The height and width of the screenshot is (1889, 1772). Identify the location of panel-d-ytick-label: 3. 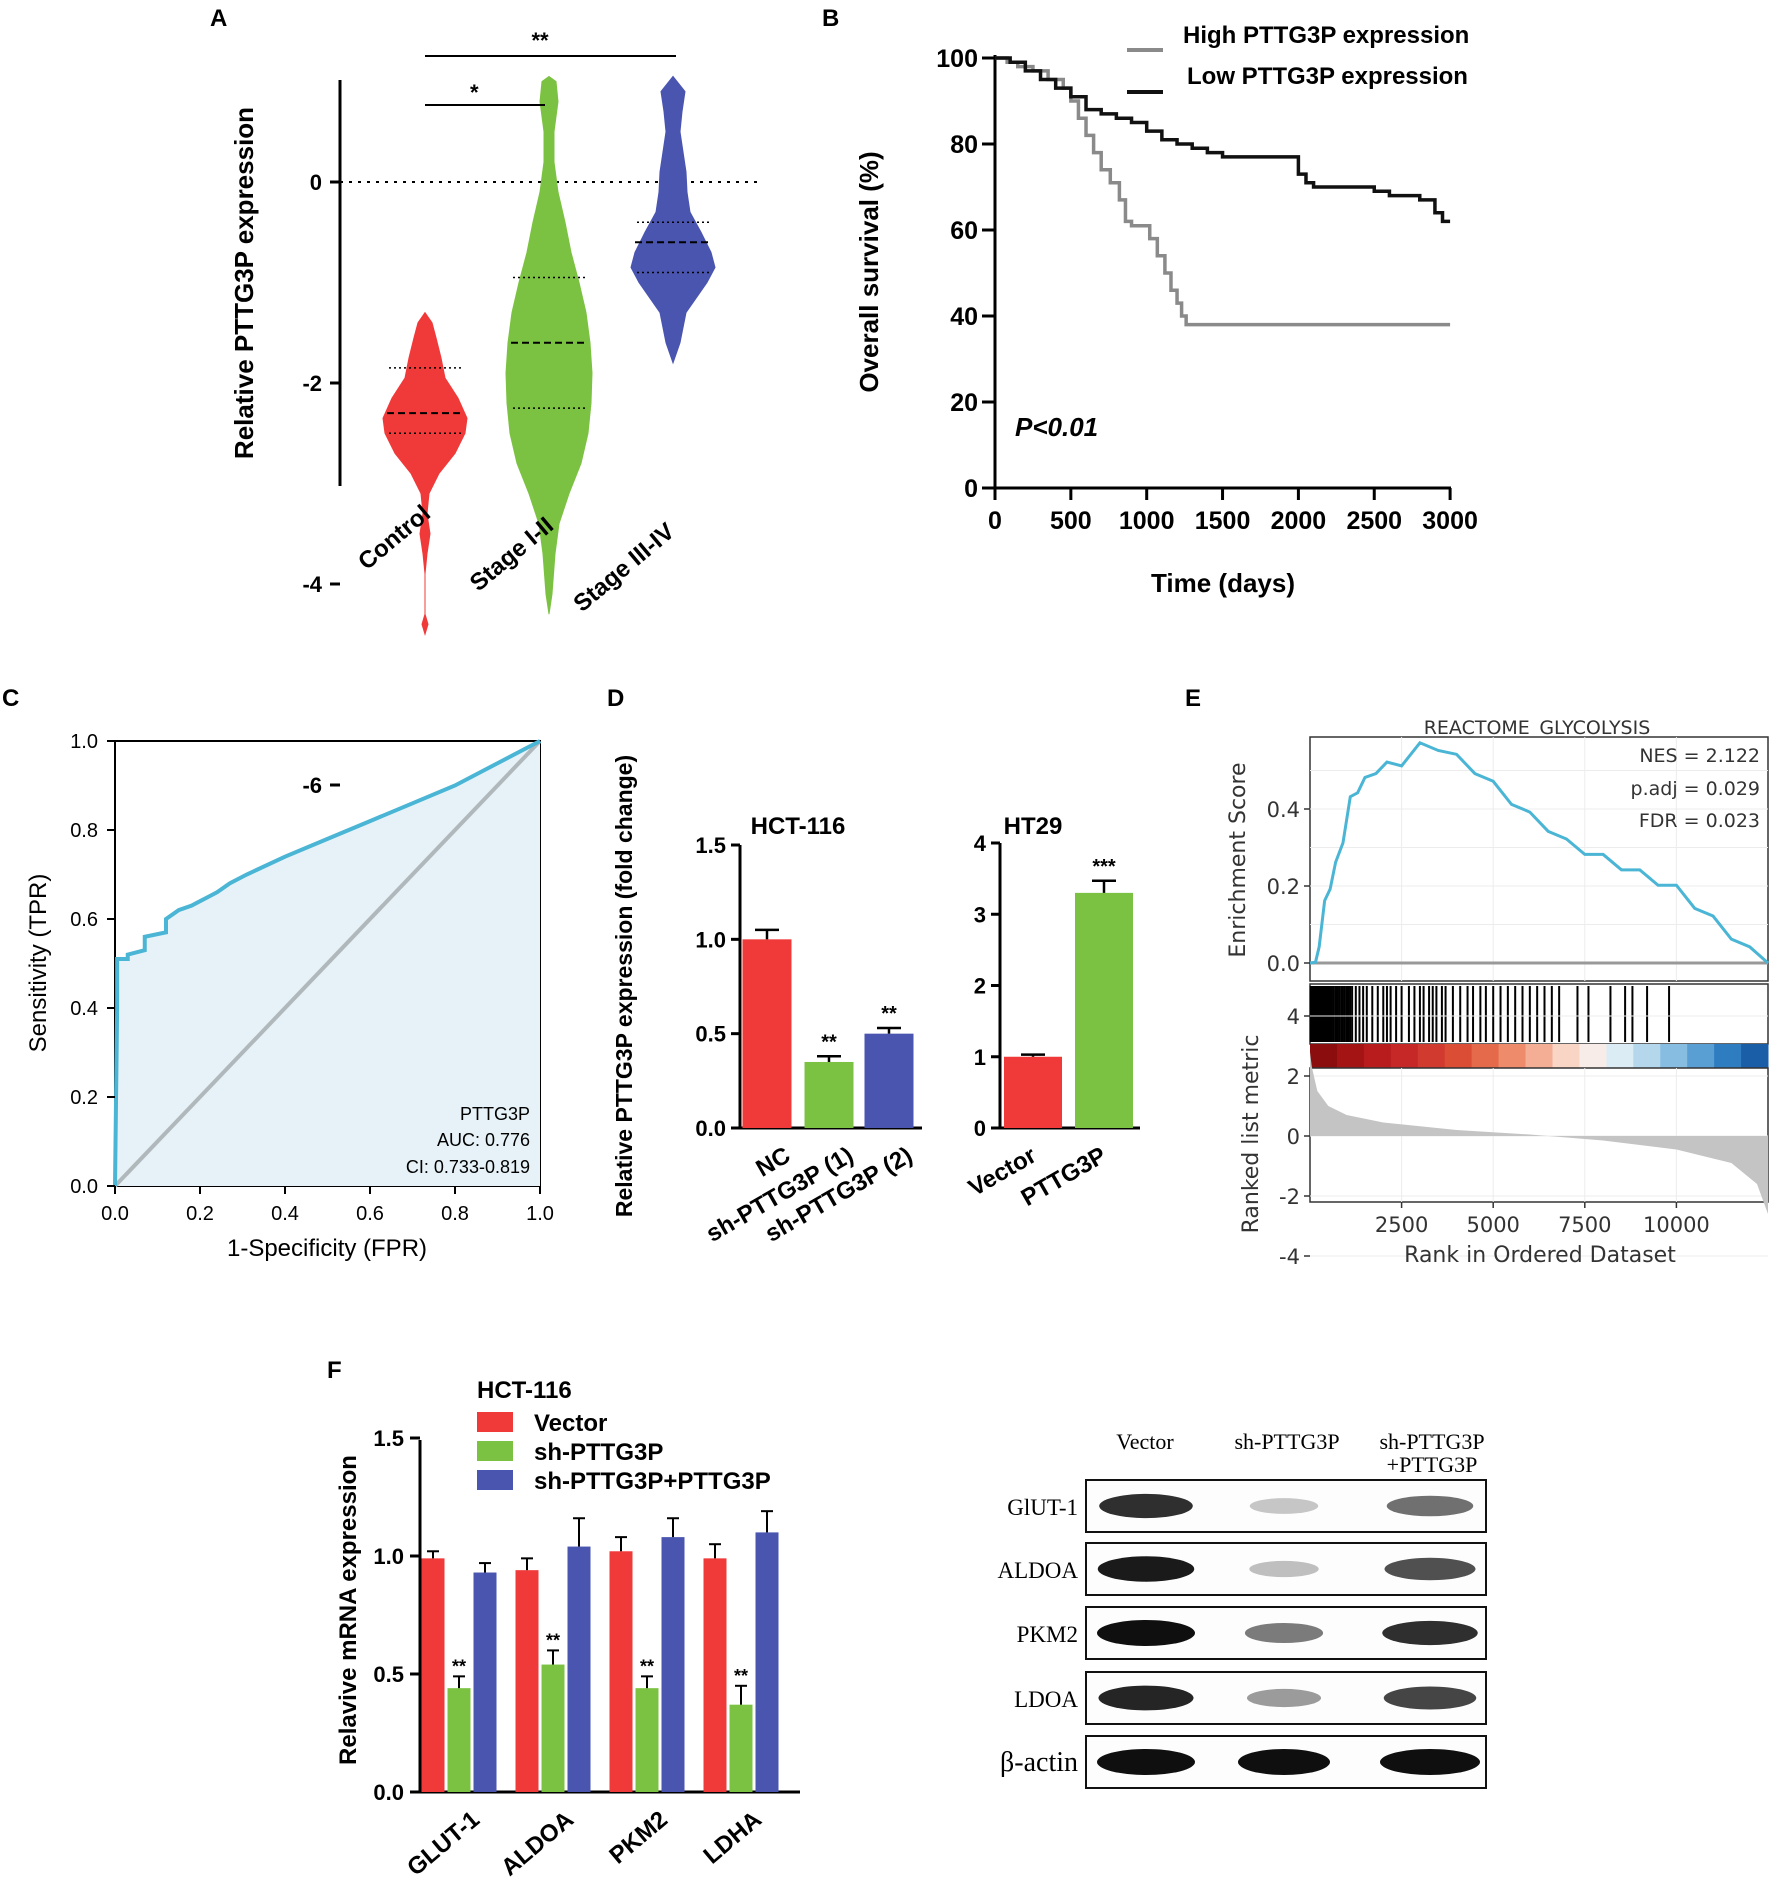
(980, 914).